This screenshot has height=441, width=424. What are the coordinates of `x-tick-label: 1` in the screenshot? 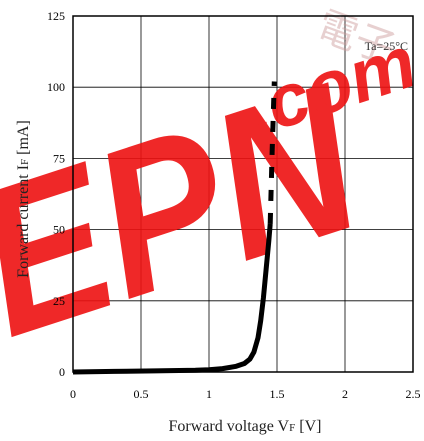 It's located at (209, 394).